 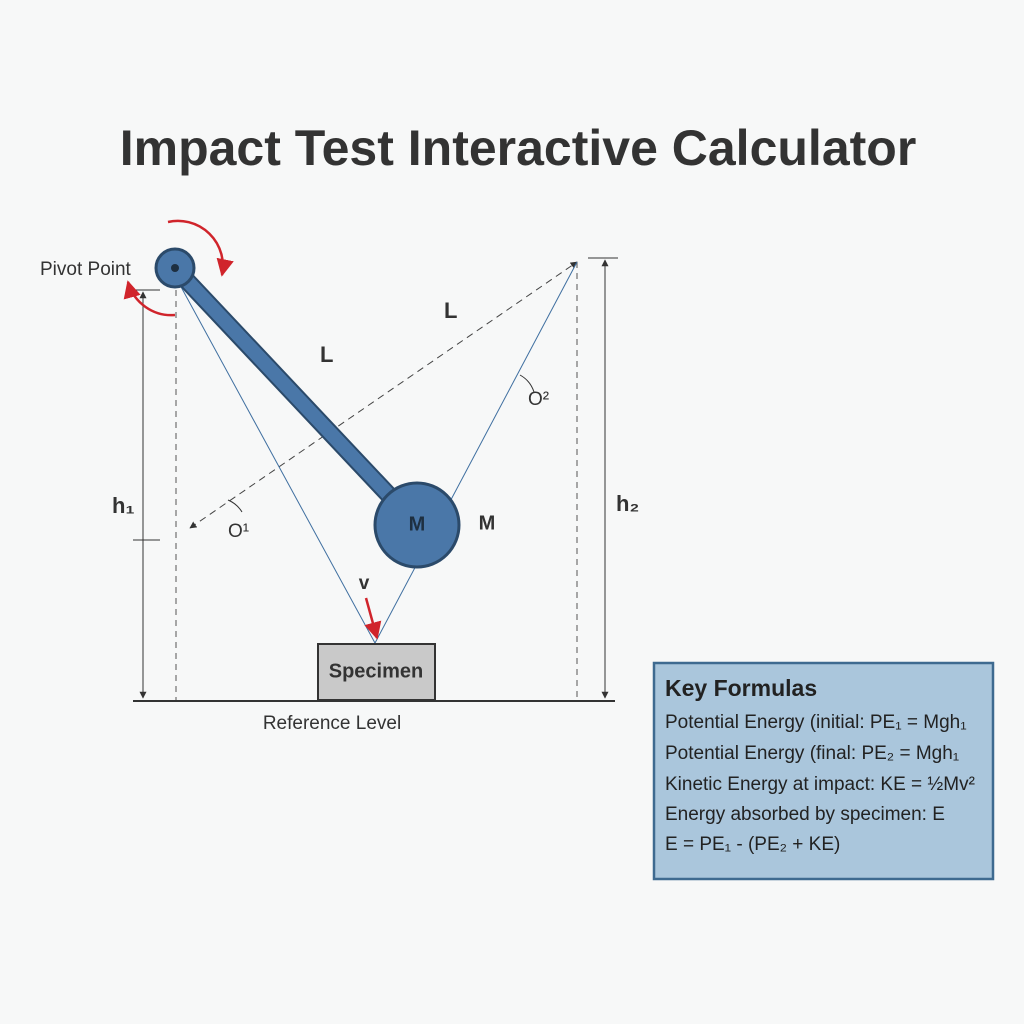 What do you see at coordinates (805, 814) in the screenshot?
I see `formula-line: Energy absorbed by specimen: E` at bounding box center [805, 814].